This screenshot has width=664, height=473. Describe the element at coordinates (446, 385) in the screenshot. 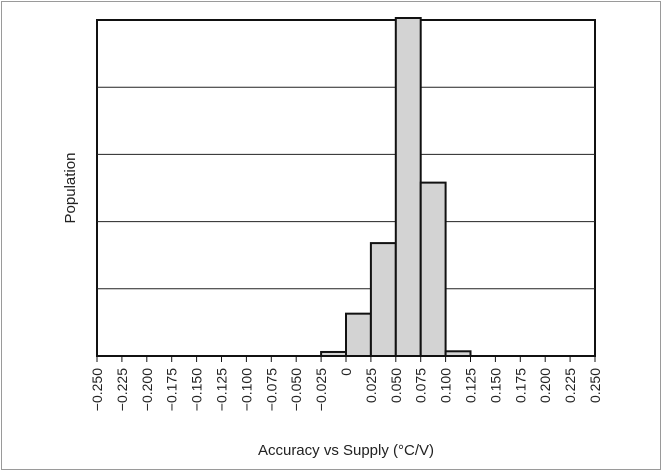

I see `x-tick-label: 0.100` at that location.